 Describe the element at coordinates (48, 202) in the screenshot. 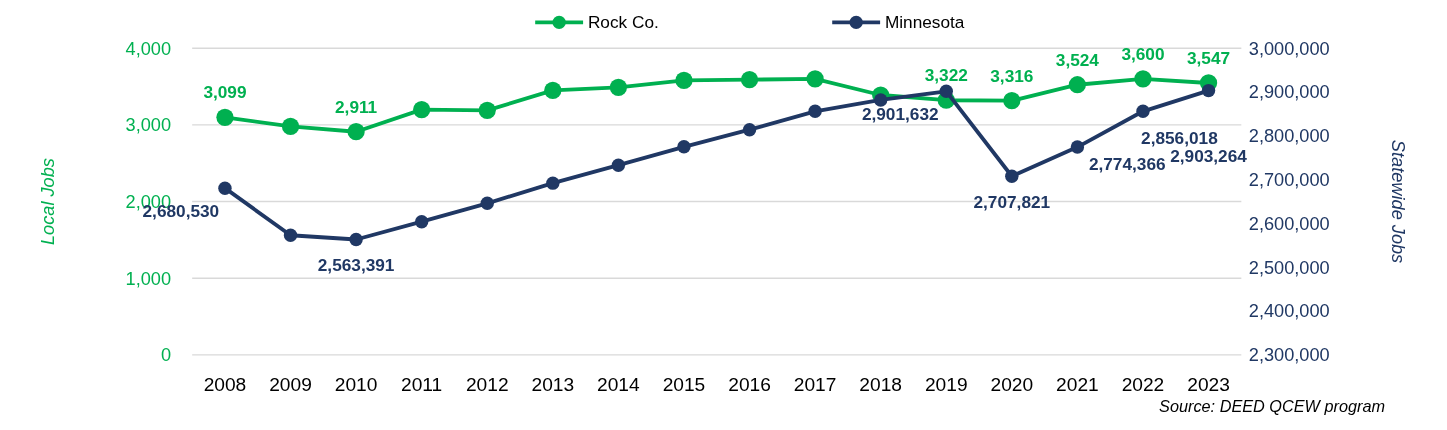

I see `y-axis-title: Local Jobs` at that location.